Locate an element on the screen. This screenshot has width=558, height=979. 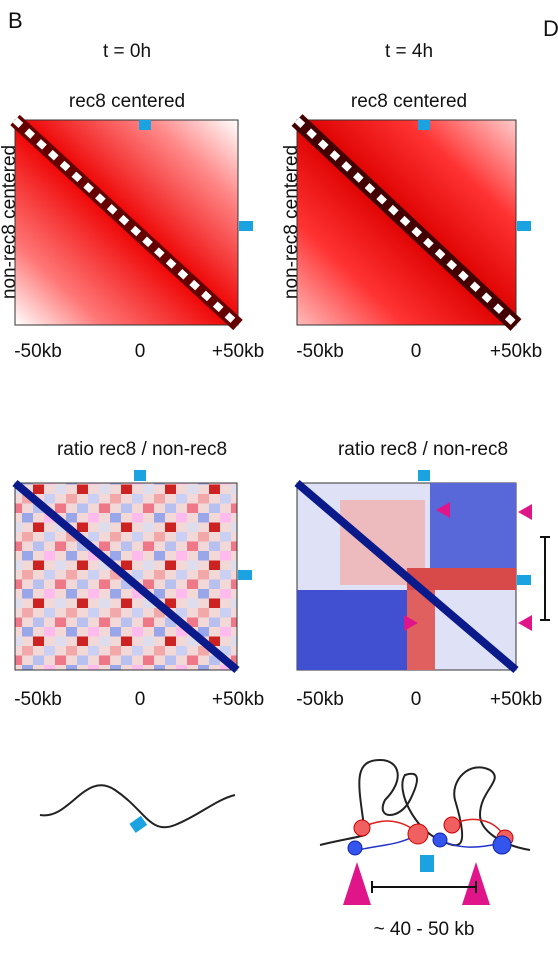
time-label: t = 0h is located at coordinates (127, 51).